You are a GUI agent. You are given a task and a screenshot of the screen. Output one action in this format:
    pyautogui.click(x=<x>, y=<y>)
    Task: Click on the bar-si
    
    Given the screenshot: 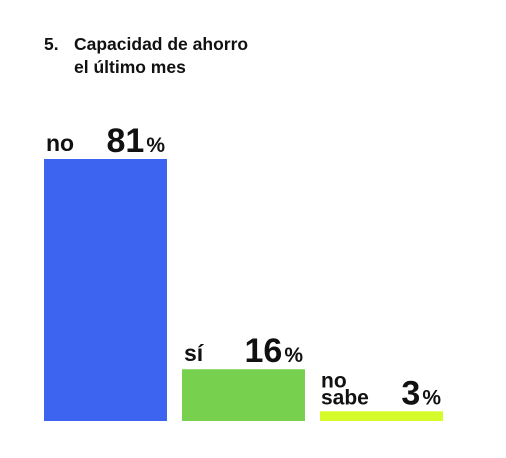 What is the action you would take?
    pyautogui.click(x=243, y=395)
    